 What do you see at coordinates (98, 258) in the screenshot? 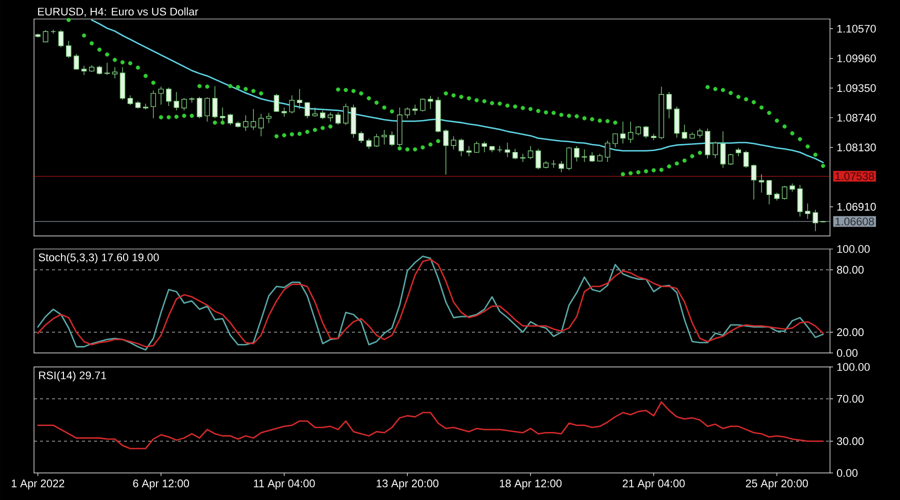
I see `chart-title: Stoch(5,3,3) 17.60 19.00` at bounding box center [98, 258].